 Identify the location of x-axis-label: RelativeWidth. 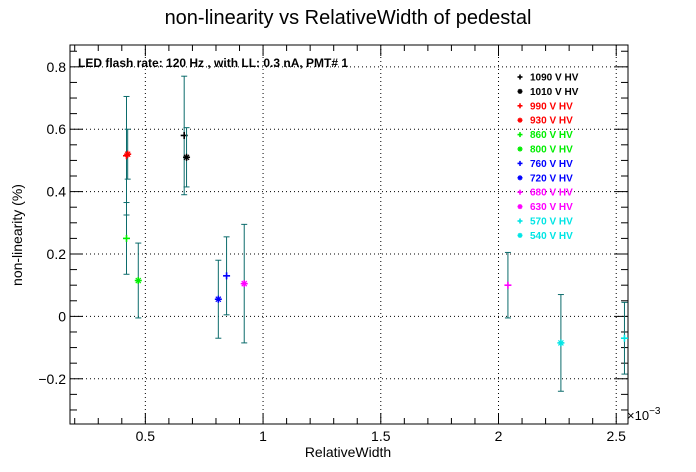
(348, 452).